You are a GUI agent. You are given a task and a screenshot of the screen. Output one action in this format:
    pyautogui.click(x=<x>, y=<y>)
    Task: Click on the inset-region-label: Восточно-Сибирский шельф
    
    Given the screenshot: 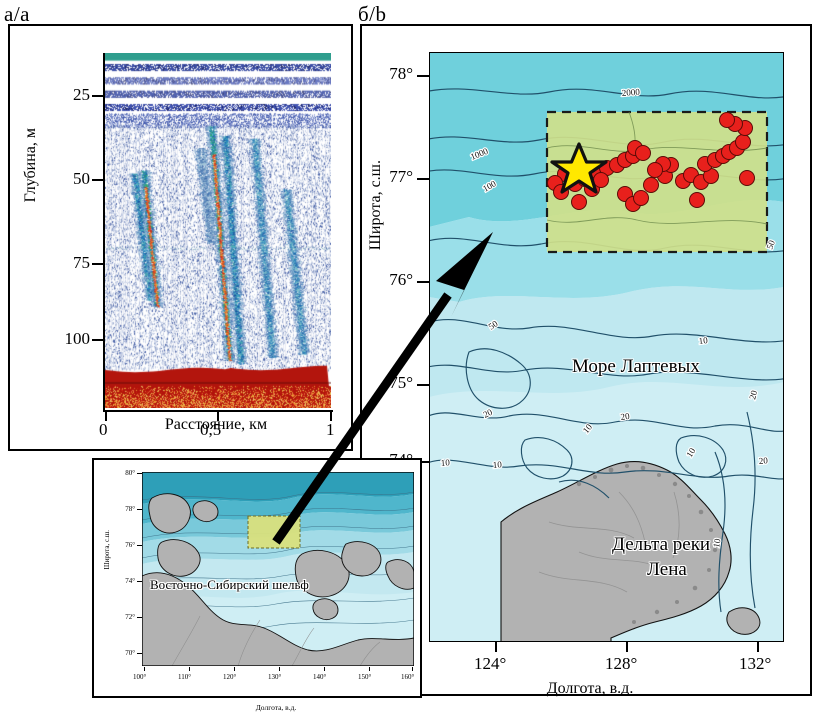 What is the action you would take?
    pyautogui.click(x=229, y=584)
    